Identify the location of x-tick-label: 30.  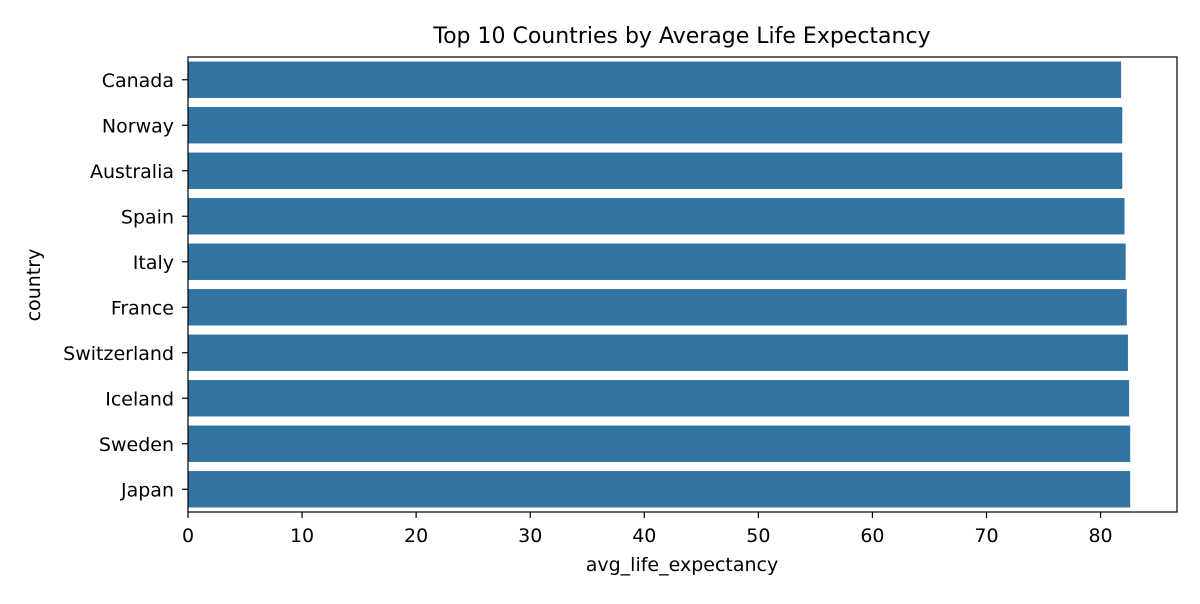
(530, 536).